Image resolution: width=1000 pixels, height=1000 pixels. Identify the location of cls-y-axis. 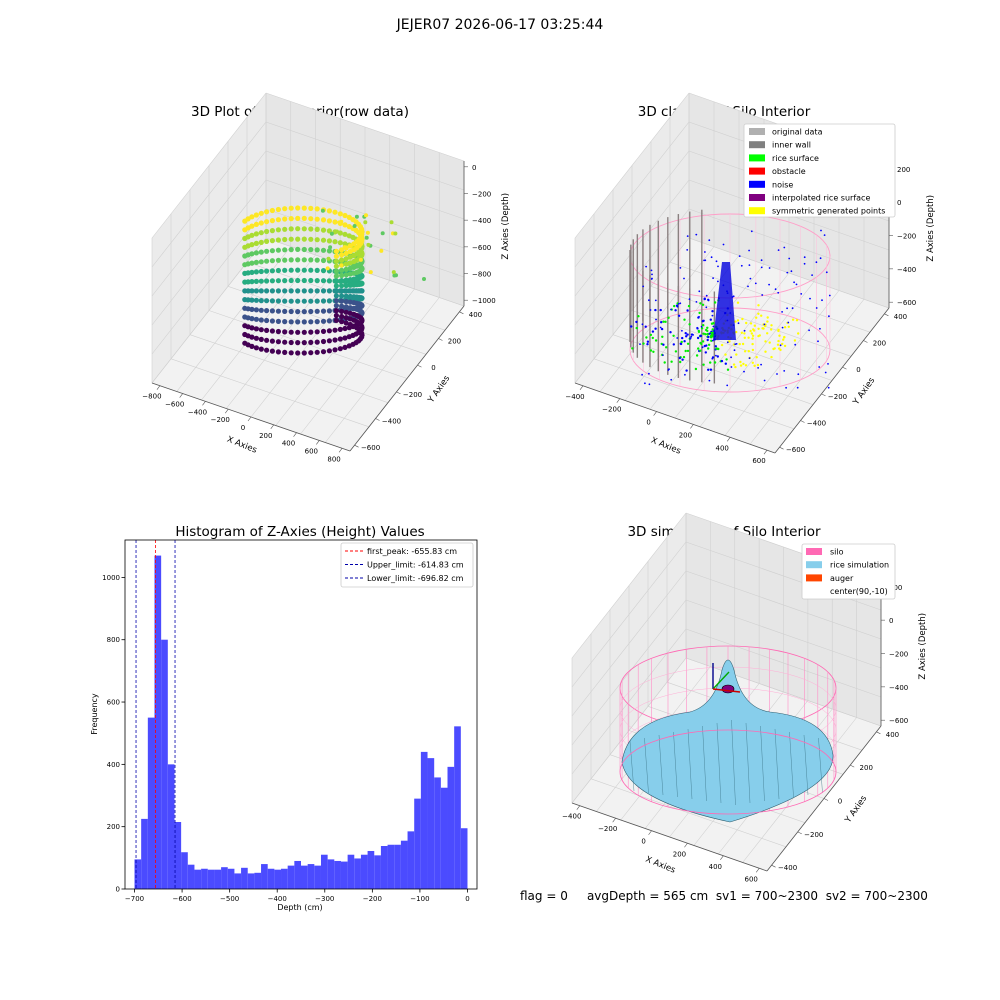
(832, 380).